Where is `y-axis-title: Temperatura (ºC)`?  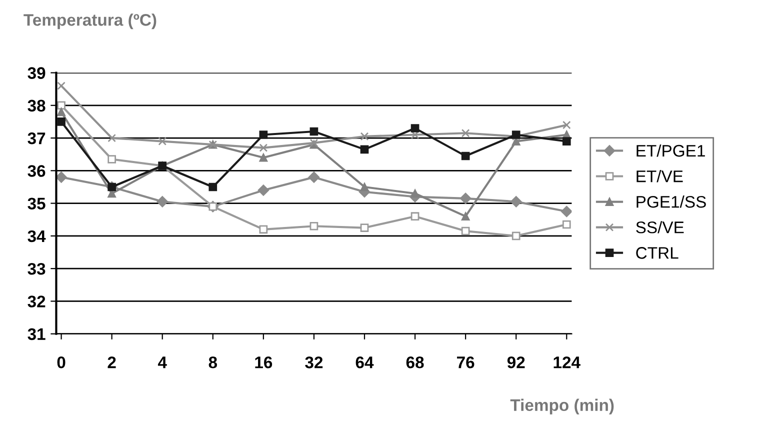 y-axis-title: Temperatura (ºC) is located at coordinates (90, 22).